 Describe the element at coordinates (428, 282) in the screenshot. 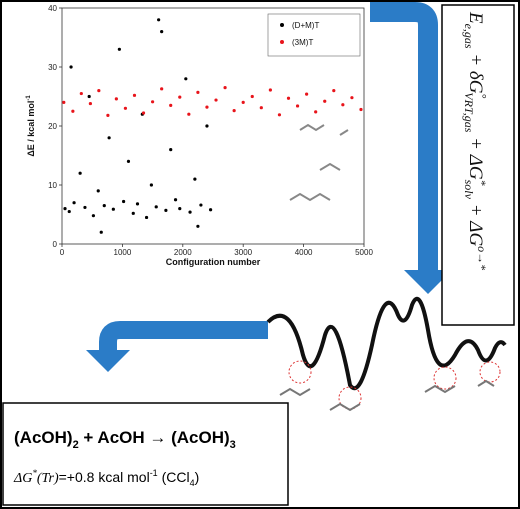

I see `arrow-head` at that location.